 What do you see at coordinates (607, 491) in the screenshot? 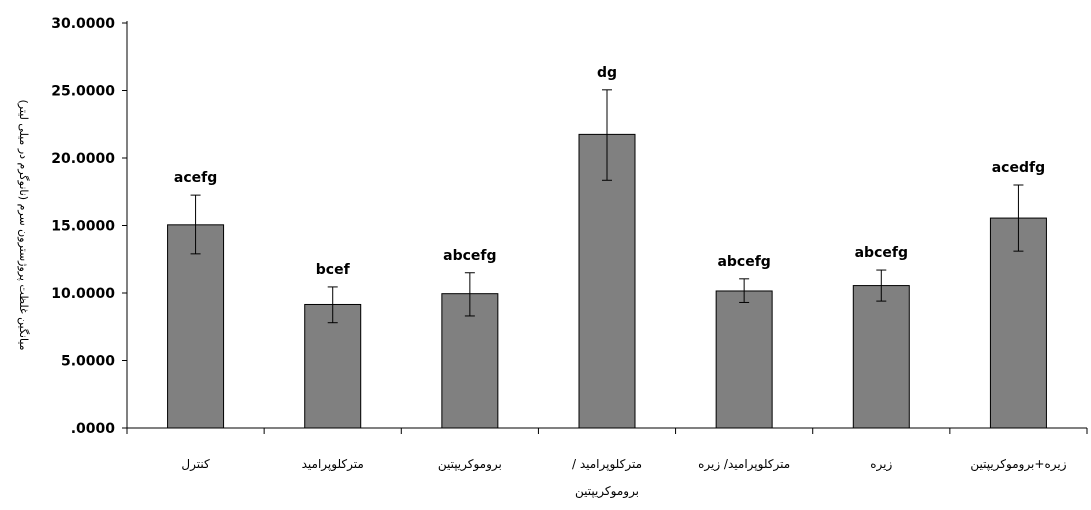
I see `category-label-line2: بروموکریپتین` at bounding box center [607, 491].